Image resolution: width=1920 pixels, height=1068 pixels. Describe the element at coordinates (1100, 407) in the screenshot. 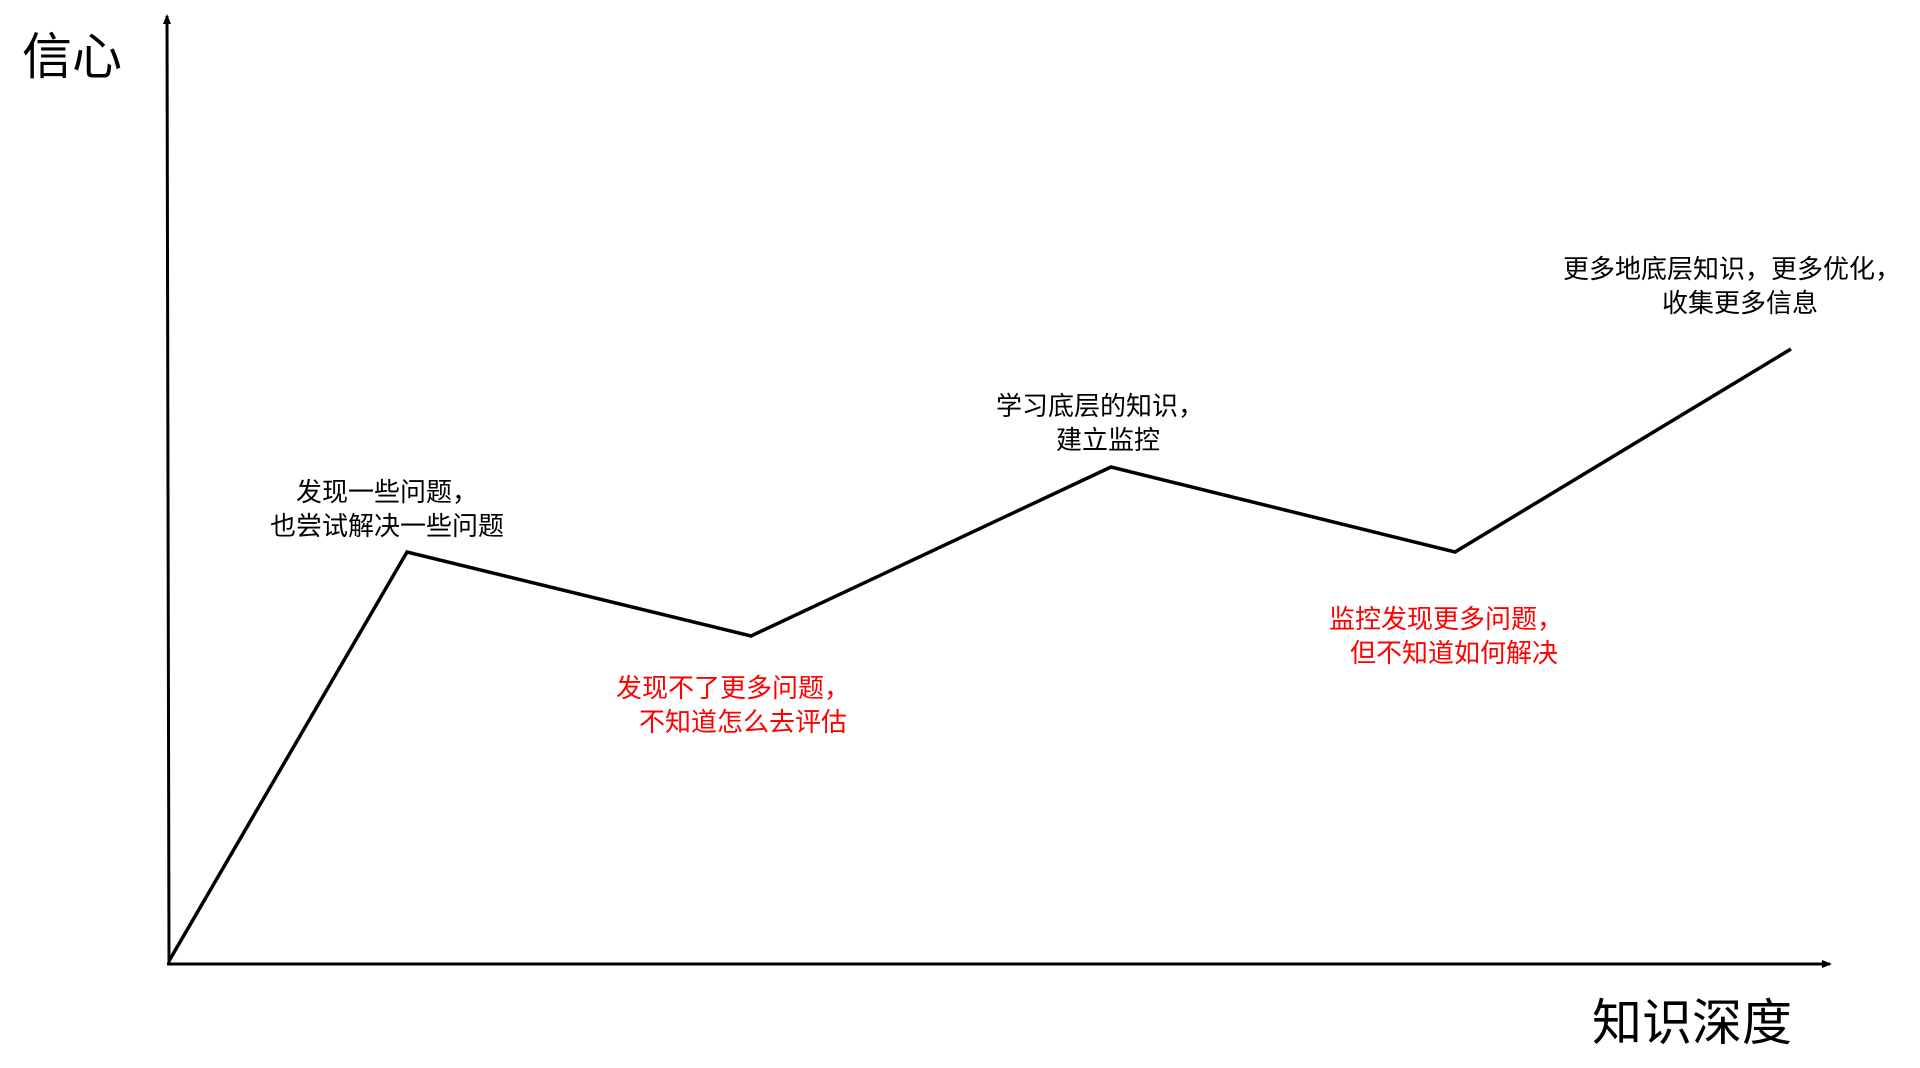

I see `annotation-line: 学习底层的知识，` at that location.